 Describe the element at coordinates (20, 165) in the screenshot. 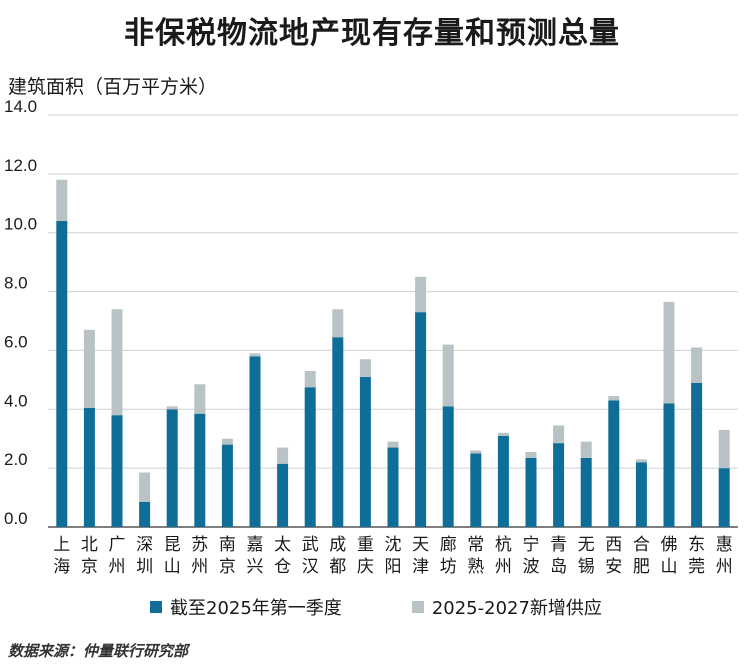

I see `y-tick-label: 12.0` at that location.